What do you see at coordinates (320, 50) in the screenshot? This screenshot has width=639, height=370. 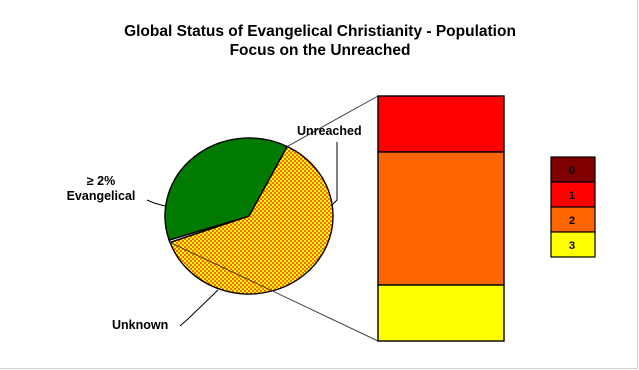 I see `chart-title-line2: Focus on the Unreached` at bounding box center [320, 50].